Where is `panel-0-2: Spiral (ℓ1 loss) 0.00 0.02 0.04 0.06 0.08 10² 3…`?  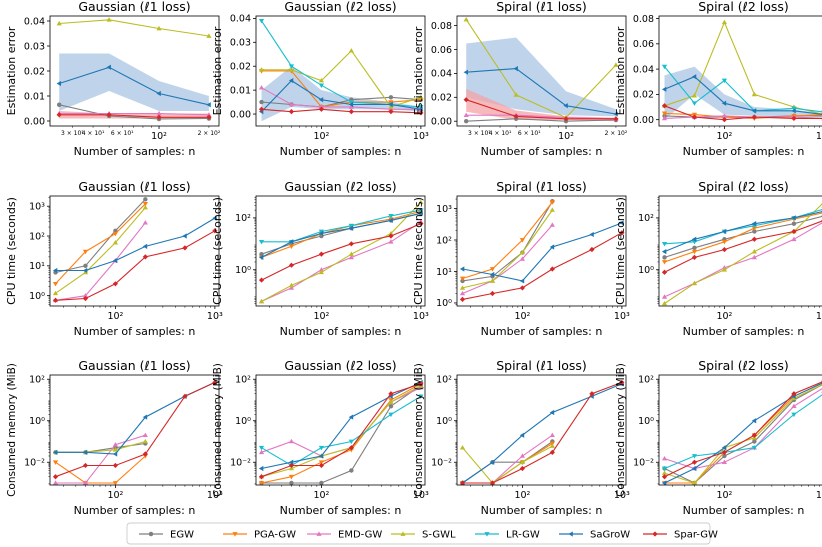
panel-0-2: Spiral (ℓ1 loss) 0.00 0.02 0.04 0.06 0.08 10² 3… is located at coordinates (520, 79).